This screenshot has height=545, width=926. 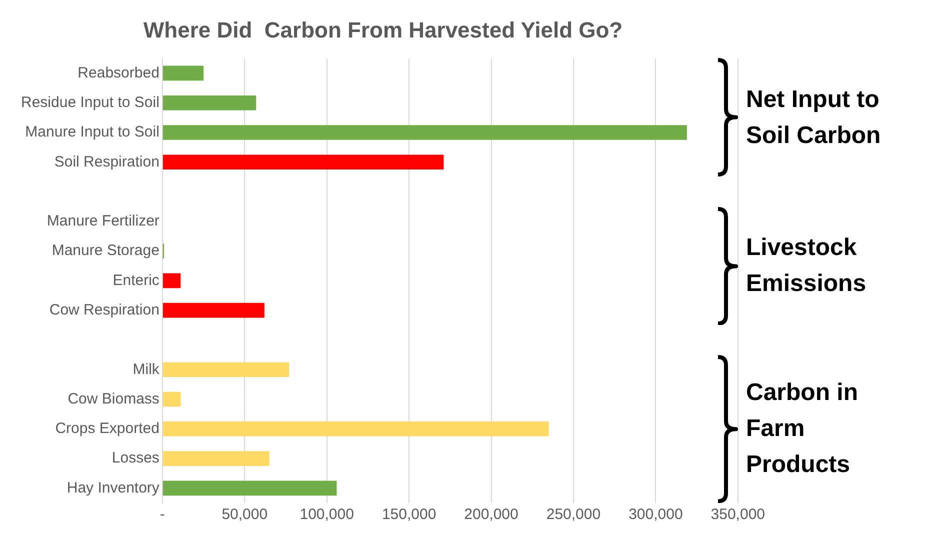 I want to click on x-tick-label: 150,000, so click(x=409, y=515).